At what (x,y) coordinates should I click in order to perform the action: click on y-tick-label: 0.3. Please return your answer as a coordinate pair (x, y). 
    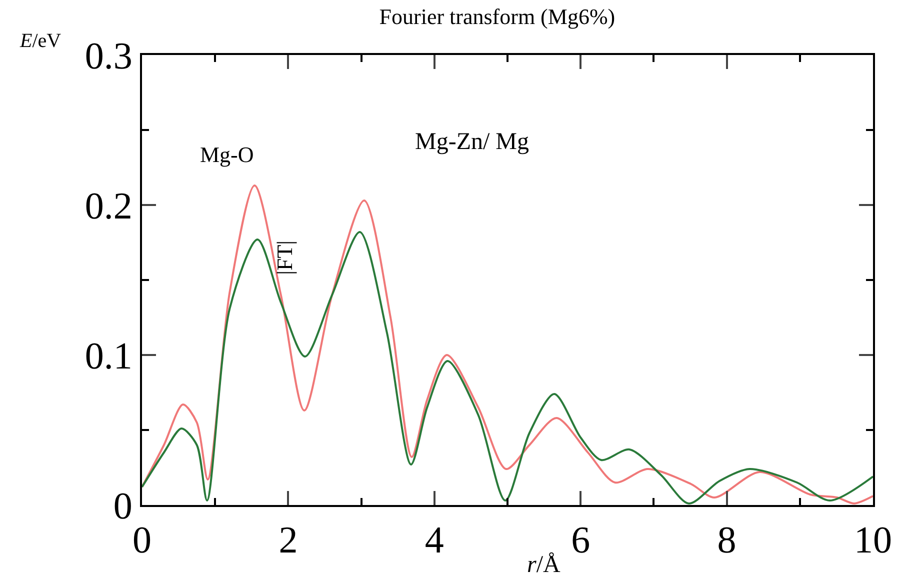
    Looking at the image, I should click on (108, 56).